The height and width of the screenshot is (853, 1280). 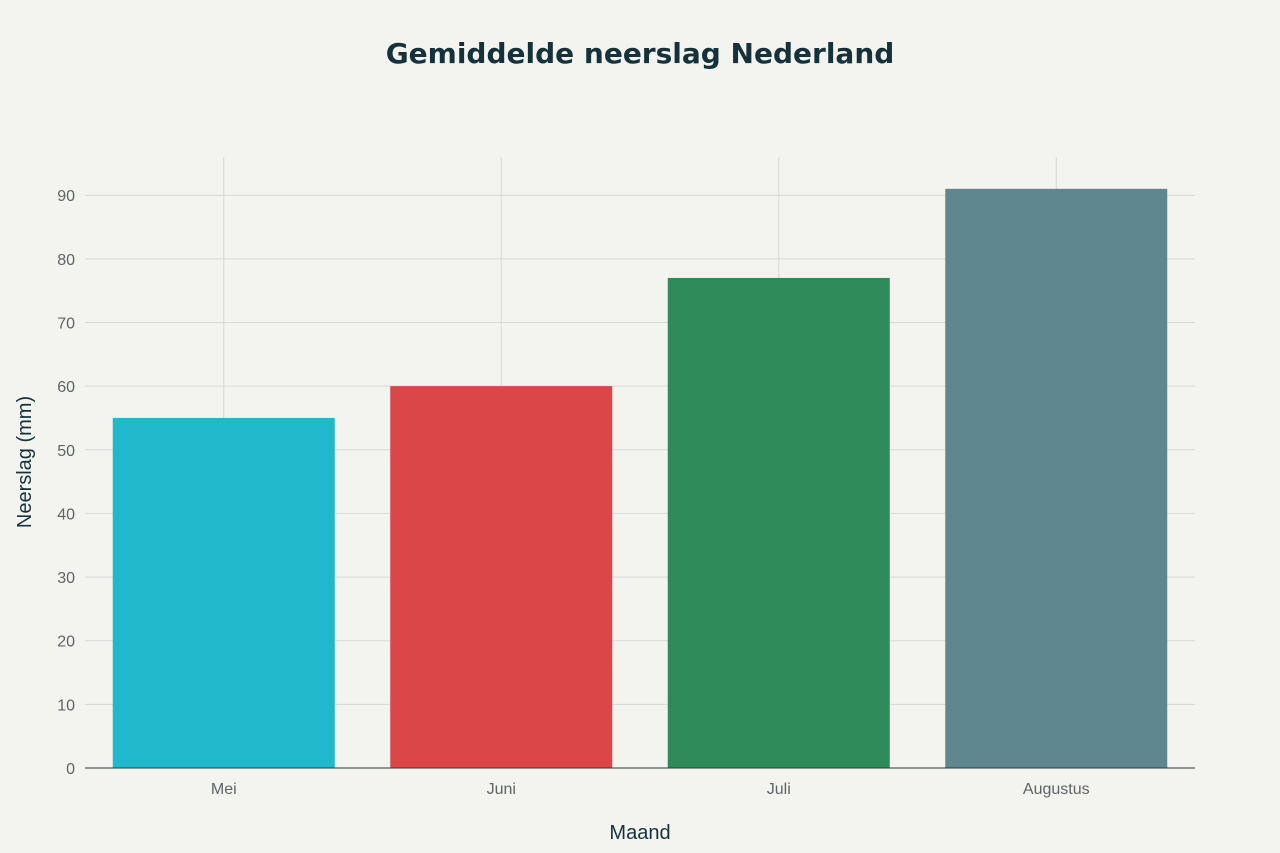 I want to click on y-tick-label: 70, so click(x=66, y=323).